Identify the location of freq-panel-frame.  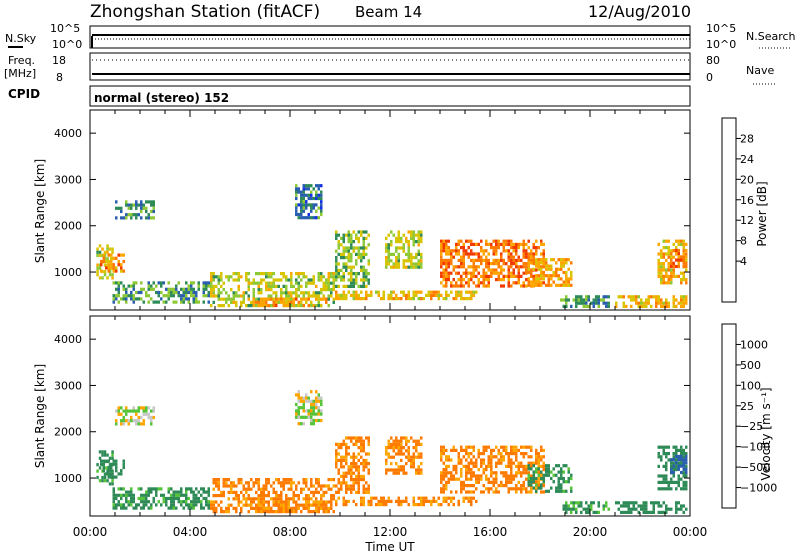
(390, 66).